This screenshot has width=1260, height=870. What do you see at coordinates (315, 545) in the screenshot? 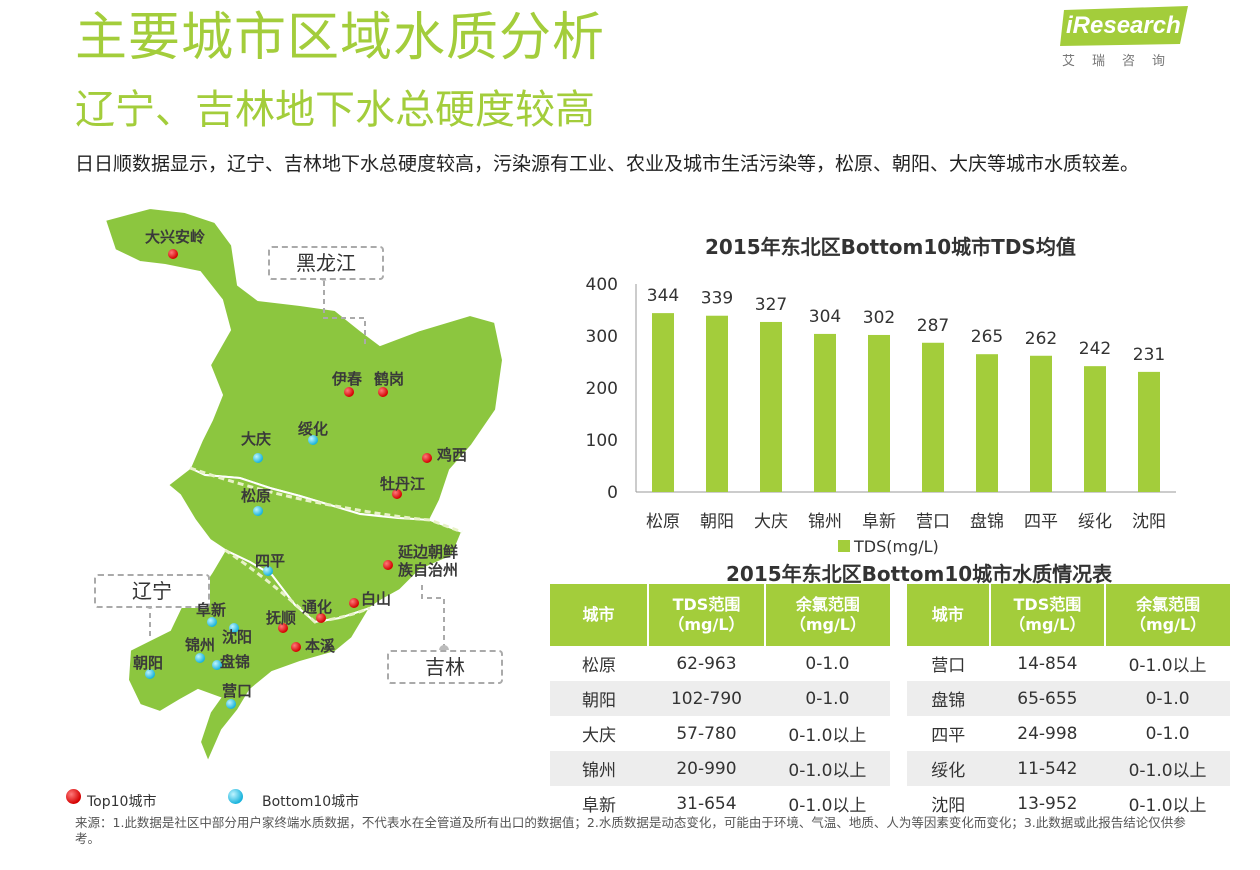
I see `jilin-region` at bounding box center [315, 545].